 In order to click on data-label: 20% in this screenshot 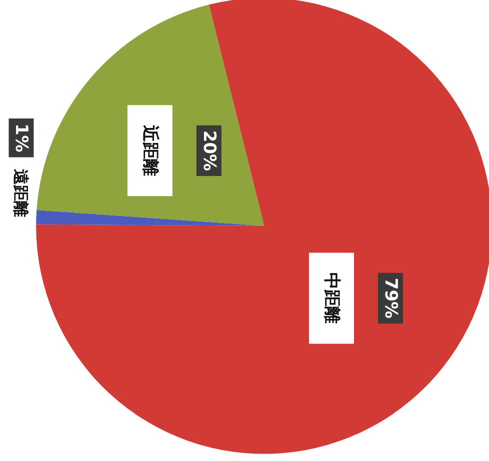, I will do `click(208, 151)`.